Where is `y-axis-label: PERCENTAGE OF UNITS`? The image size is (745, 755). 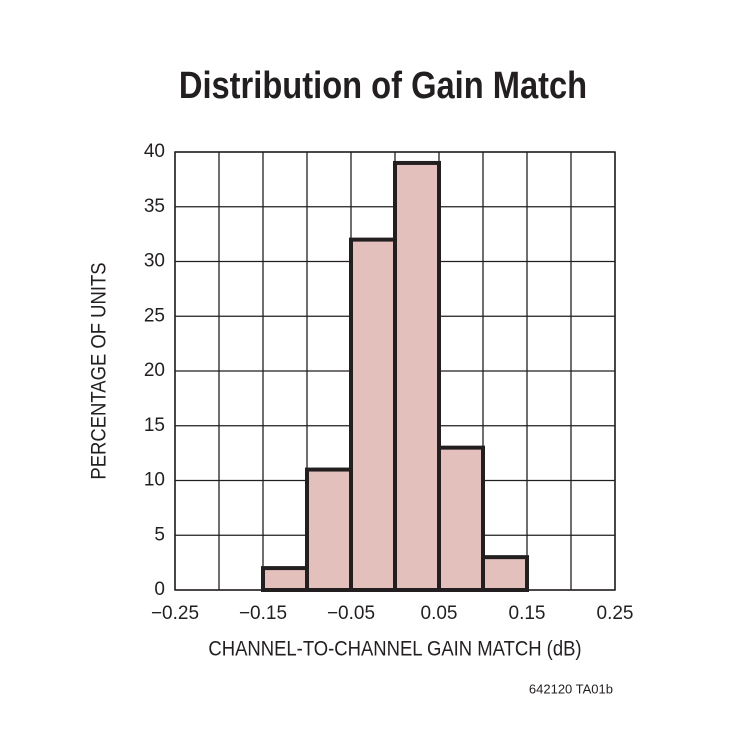 y-axis-label: PERCENTAGE OF UNITS is located at coordinates (98, 370).